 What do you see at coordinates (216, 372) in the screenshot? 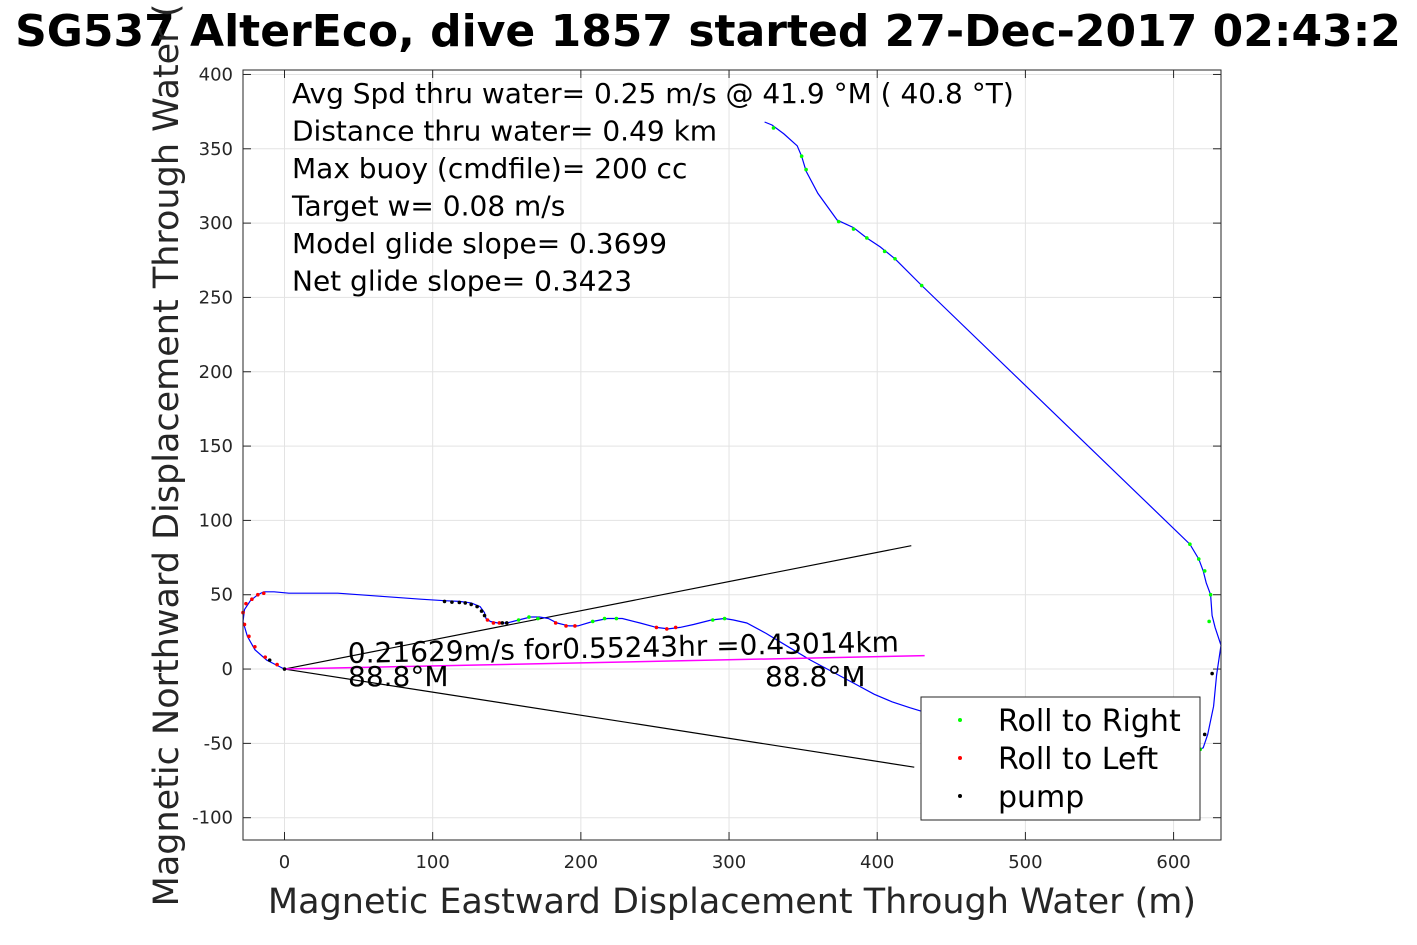
I see `y-tick-label: 200` at bounding box center [216, 372].